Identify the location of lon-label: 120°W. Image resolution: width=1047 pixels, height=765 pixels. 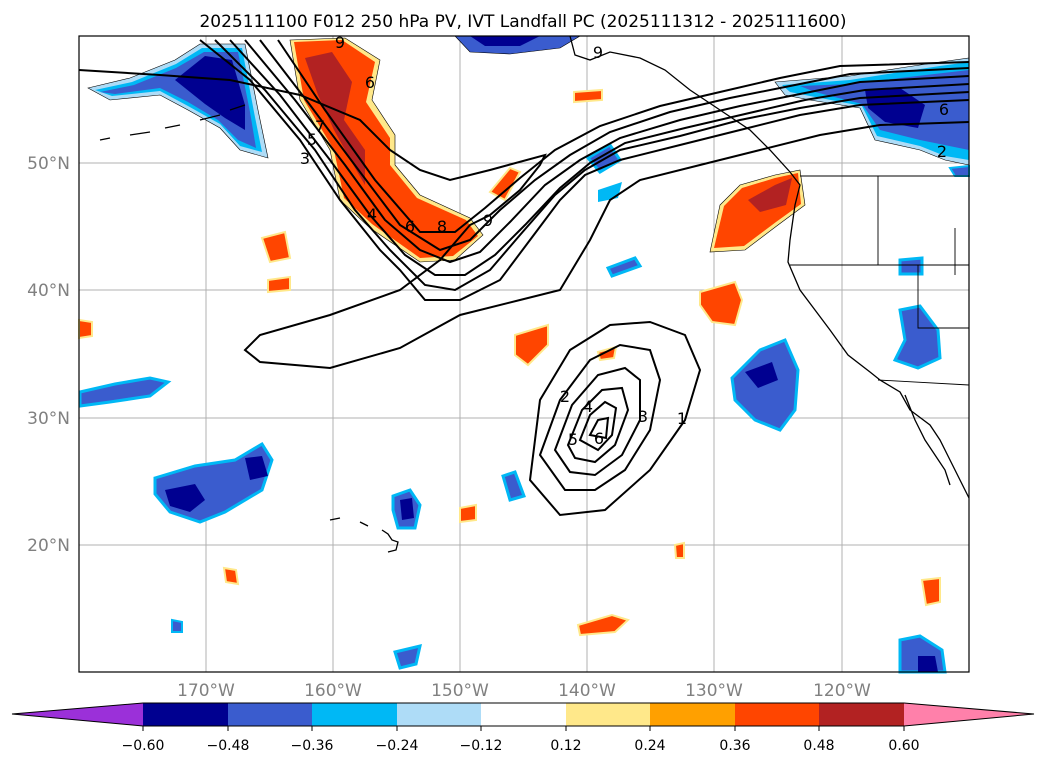
(842, 691).